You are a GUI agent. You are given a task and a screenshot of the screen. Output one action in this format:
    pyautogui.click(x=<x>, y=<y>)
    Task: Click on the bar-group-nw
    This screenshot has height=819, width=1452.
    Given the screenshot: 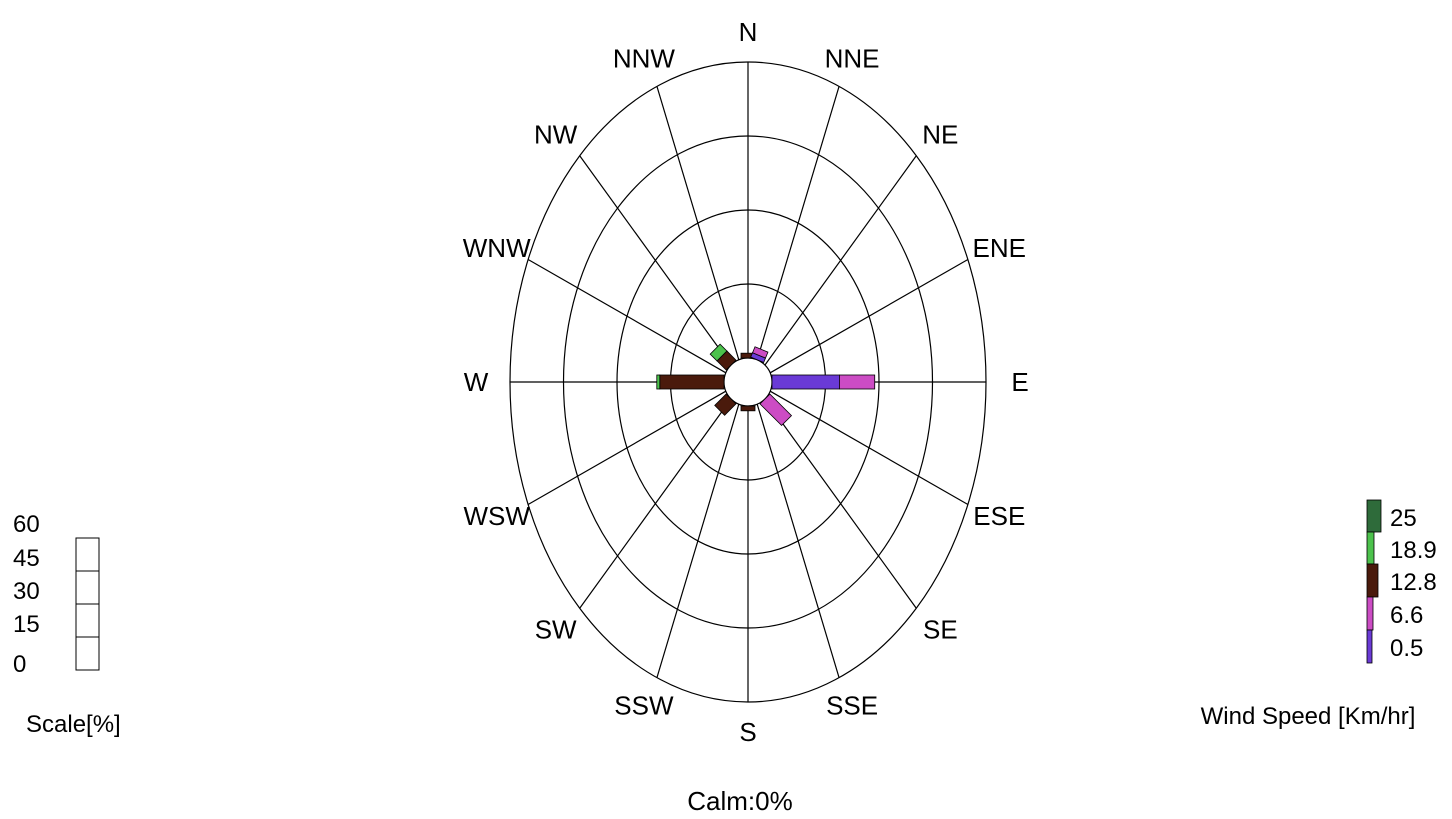 What is the action you would take?
    pyautogui.click(x=723, y=357)
    